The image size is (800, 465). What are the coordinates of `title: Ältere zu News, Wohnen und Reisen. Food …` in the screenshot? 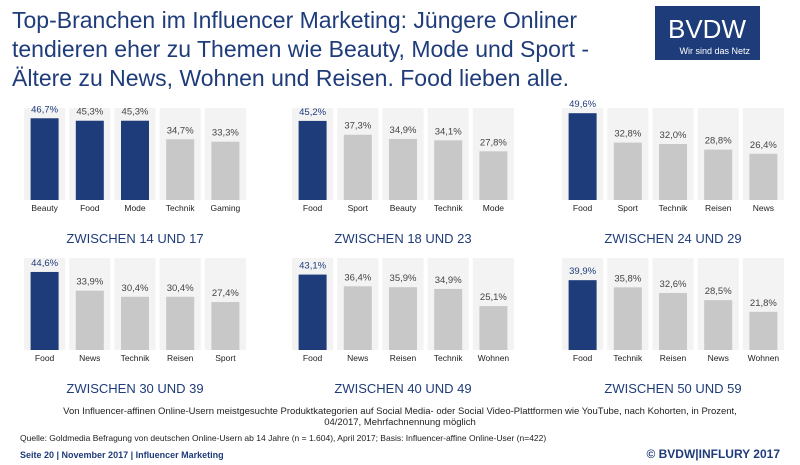 It's located at (290, 78).